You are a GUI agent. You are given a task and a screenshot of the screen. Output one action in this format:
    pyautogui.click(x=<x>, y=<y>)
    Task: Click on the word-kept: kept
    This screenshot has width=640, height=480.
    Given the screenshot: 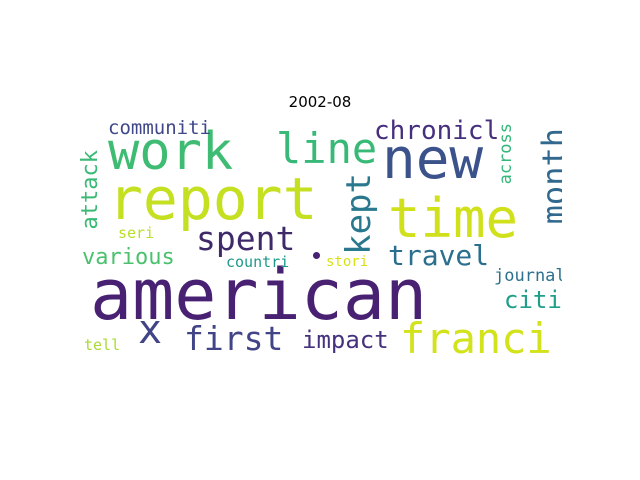 What is the action you would take?
    pyautogui.click(x=359, y=214)
    